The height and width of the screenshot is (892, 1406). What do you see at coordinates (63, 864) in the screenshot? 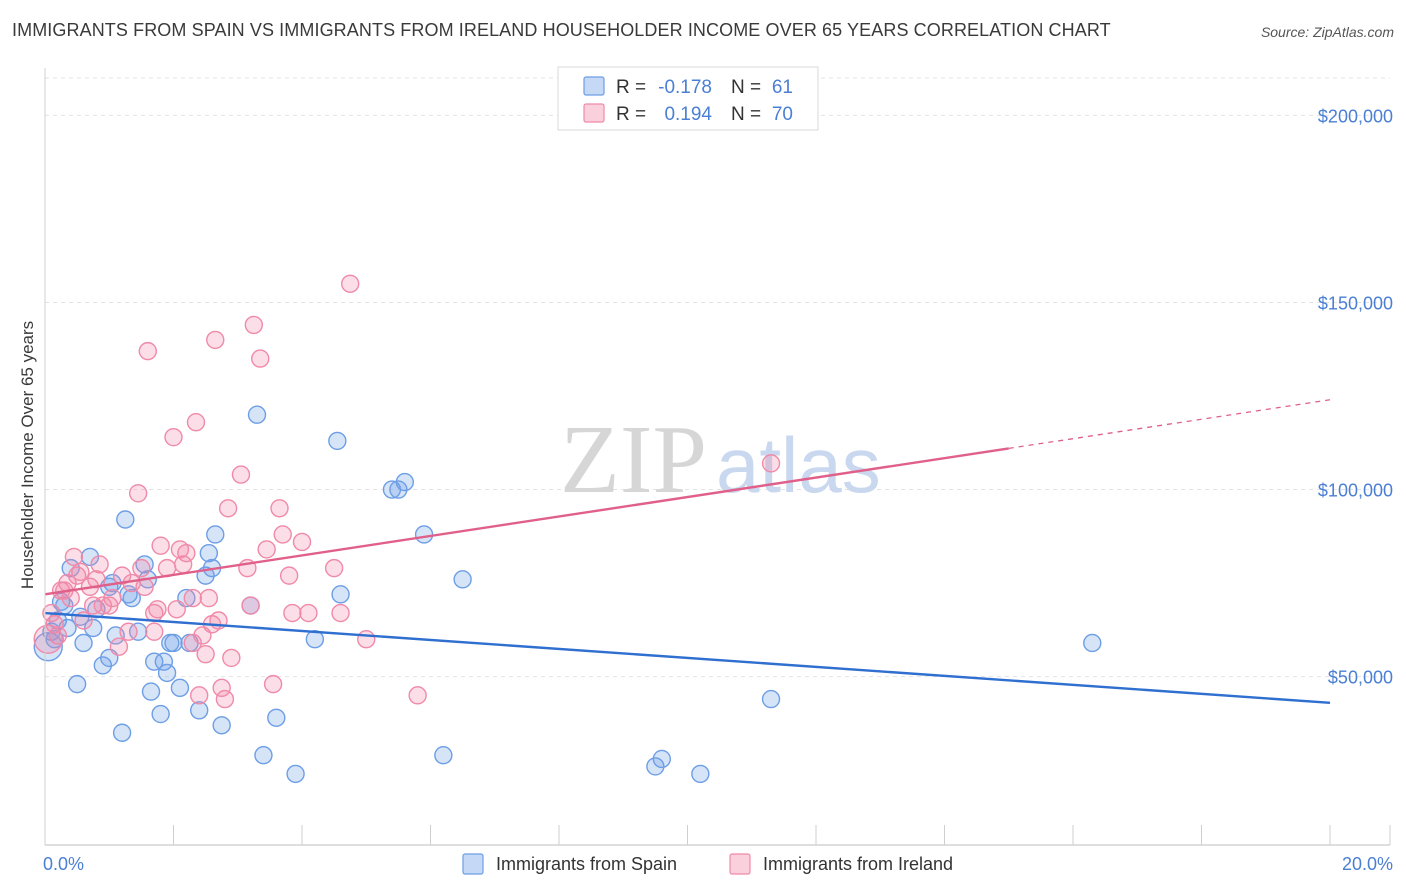
I see `x-tick-label: 0.0%` at bounding box center [63, 864].